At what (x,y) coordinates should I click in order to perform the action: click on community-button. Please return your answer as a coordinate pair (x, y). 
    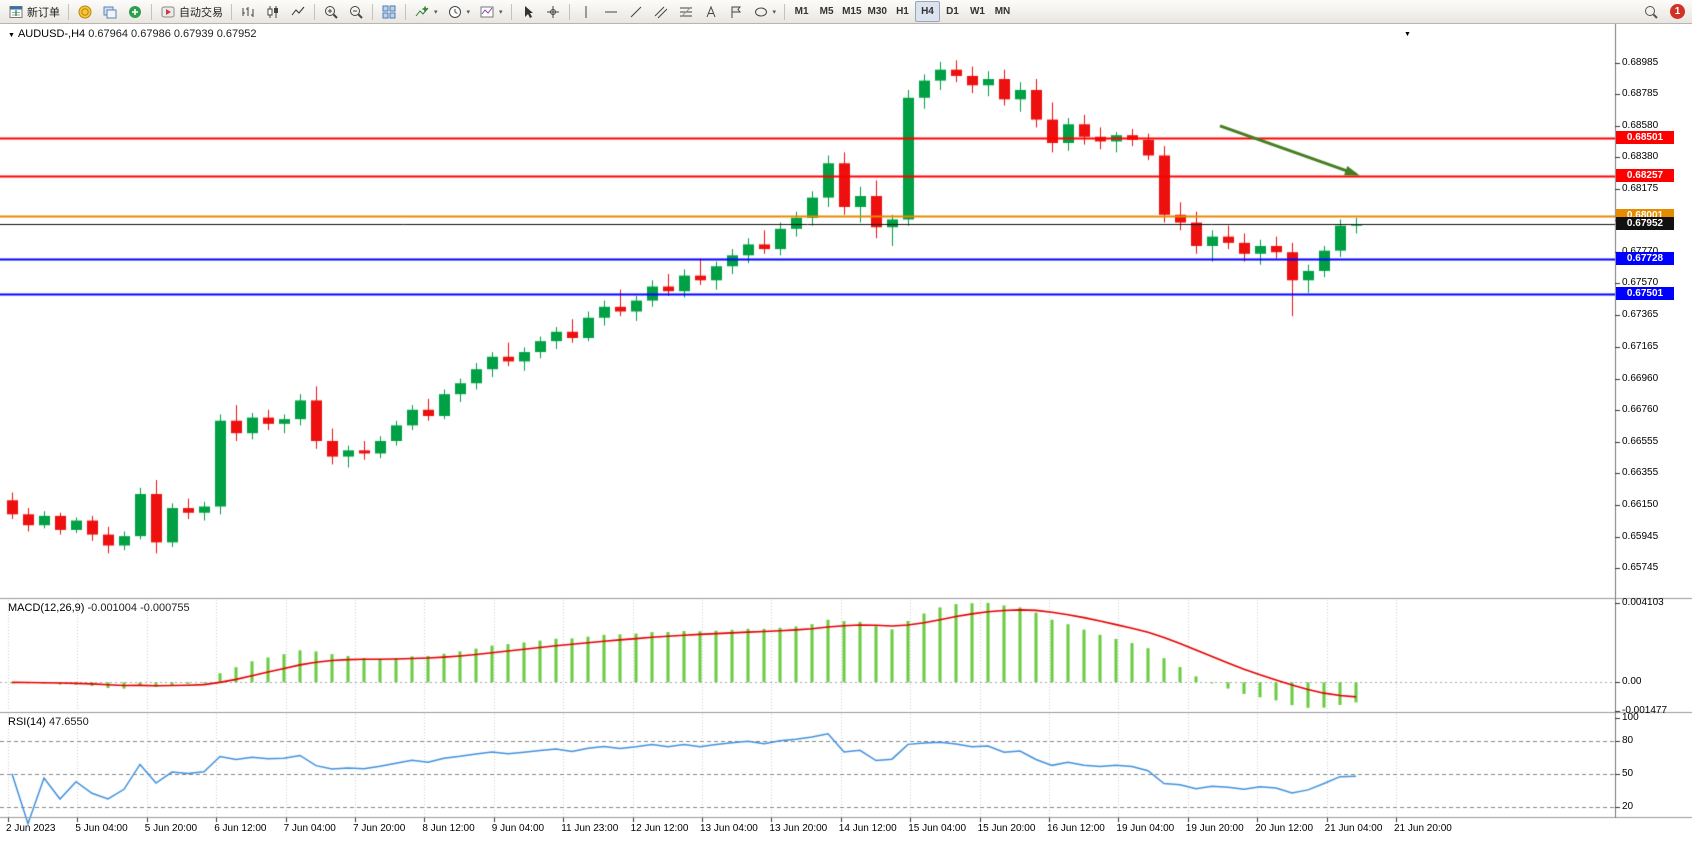
    Looking at the image, I should click on (135, 11).